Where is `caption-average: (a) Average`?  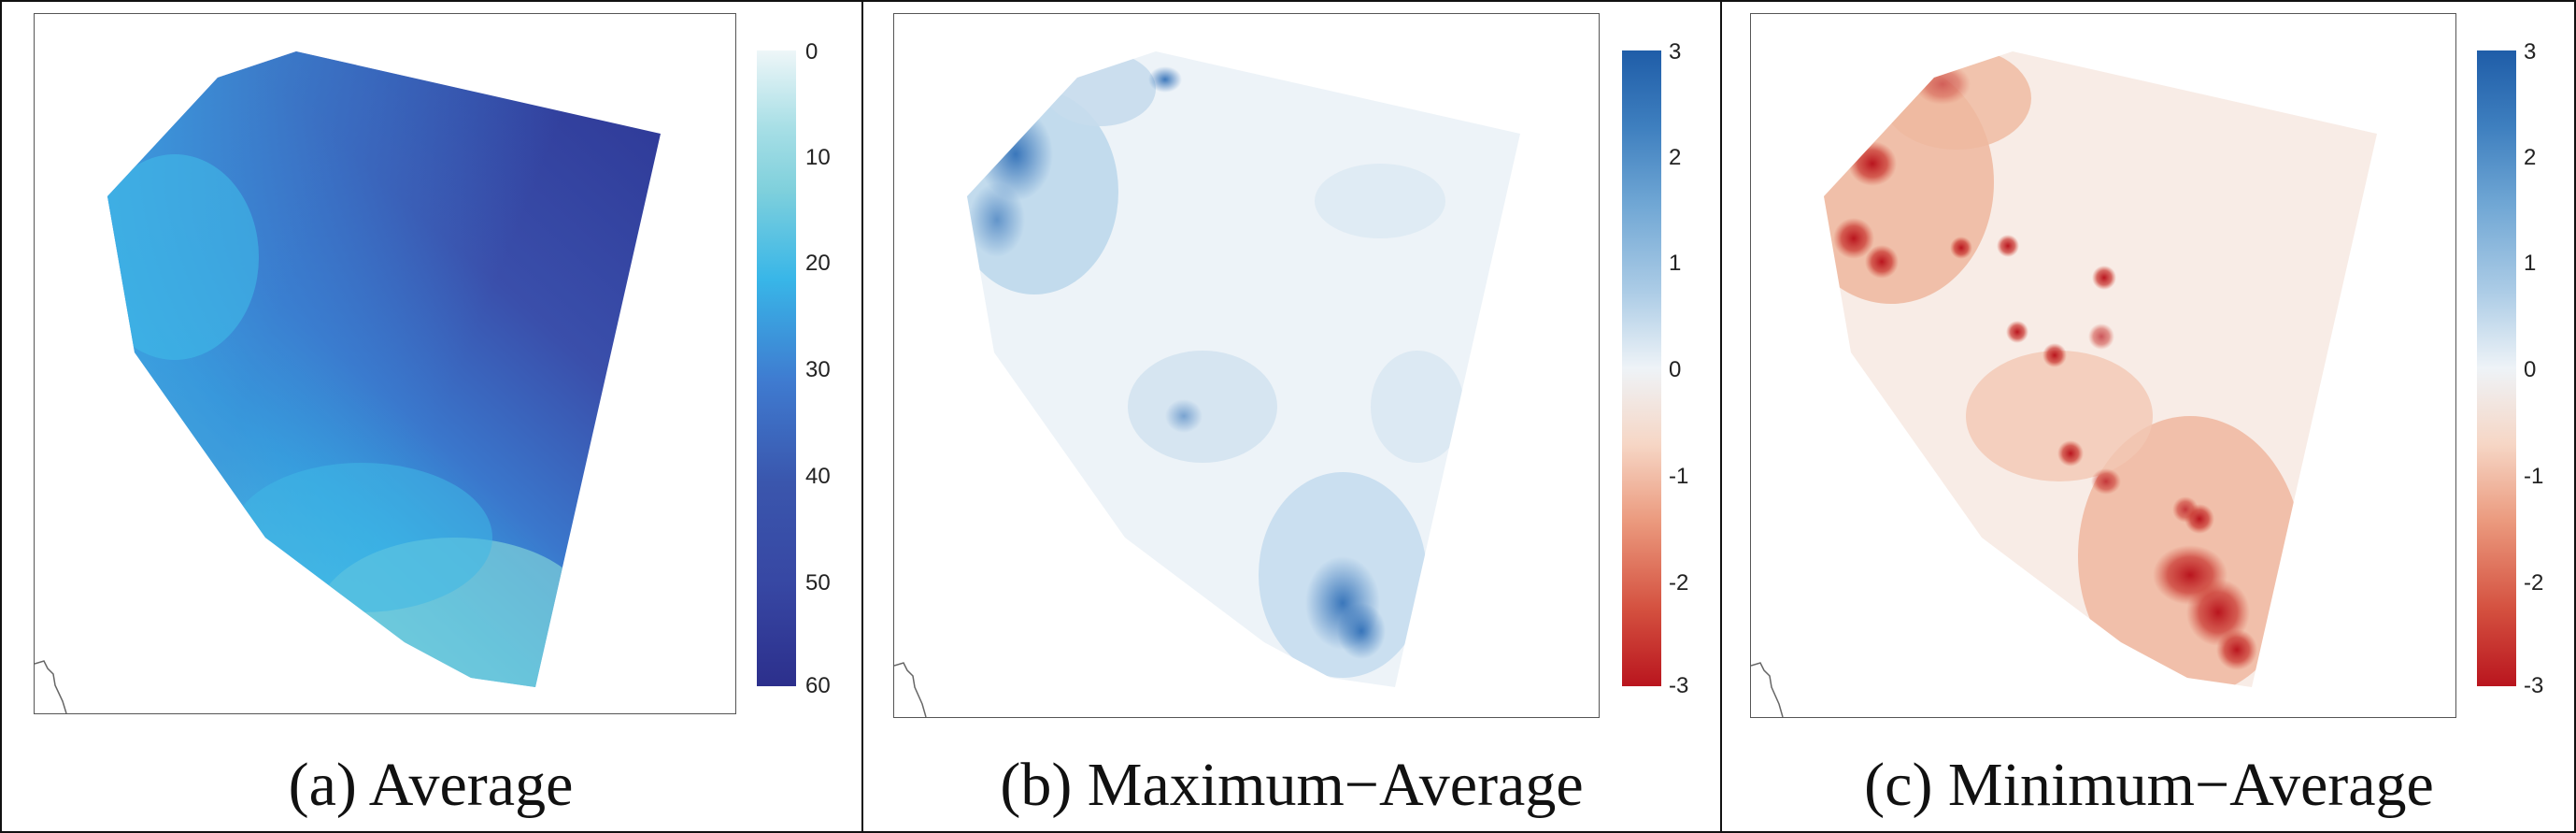
caption-average: (a) Average is located at coordinates (431, 785).